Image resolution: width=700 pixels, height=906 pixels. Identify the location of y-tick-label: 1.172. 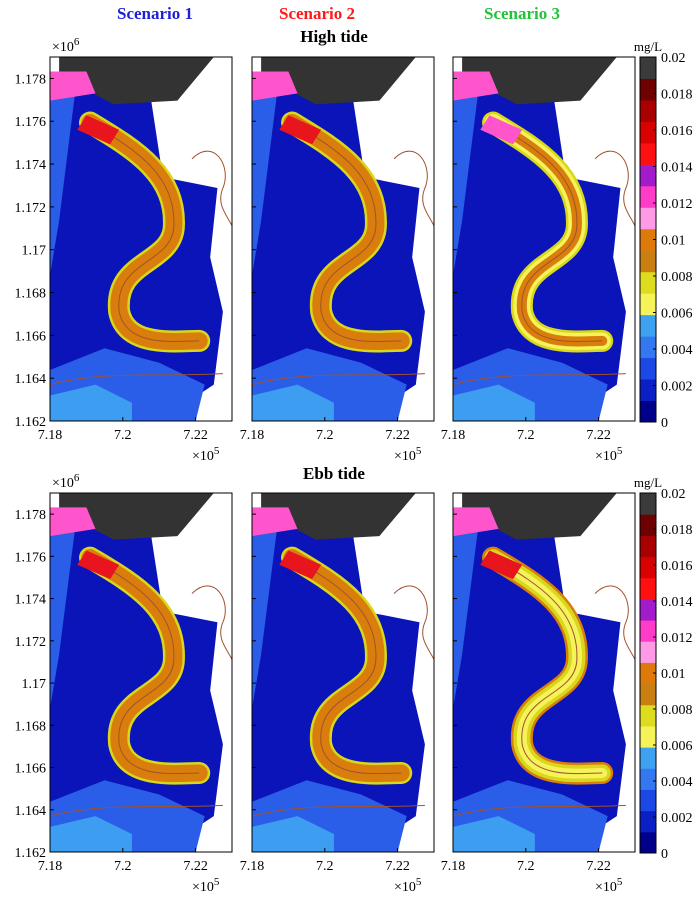
(31, 208).